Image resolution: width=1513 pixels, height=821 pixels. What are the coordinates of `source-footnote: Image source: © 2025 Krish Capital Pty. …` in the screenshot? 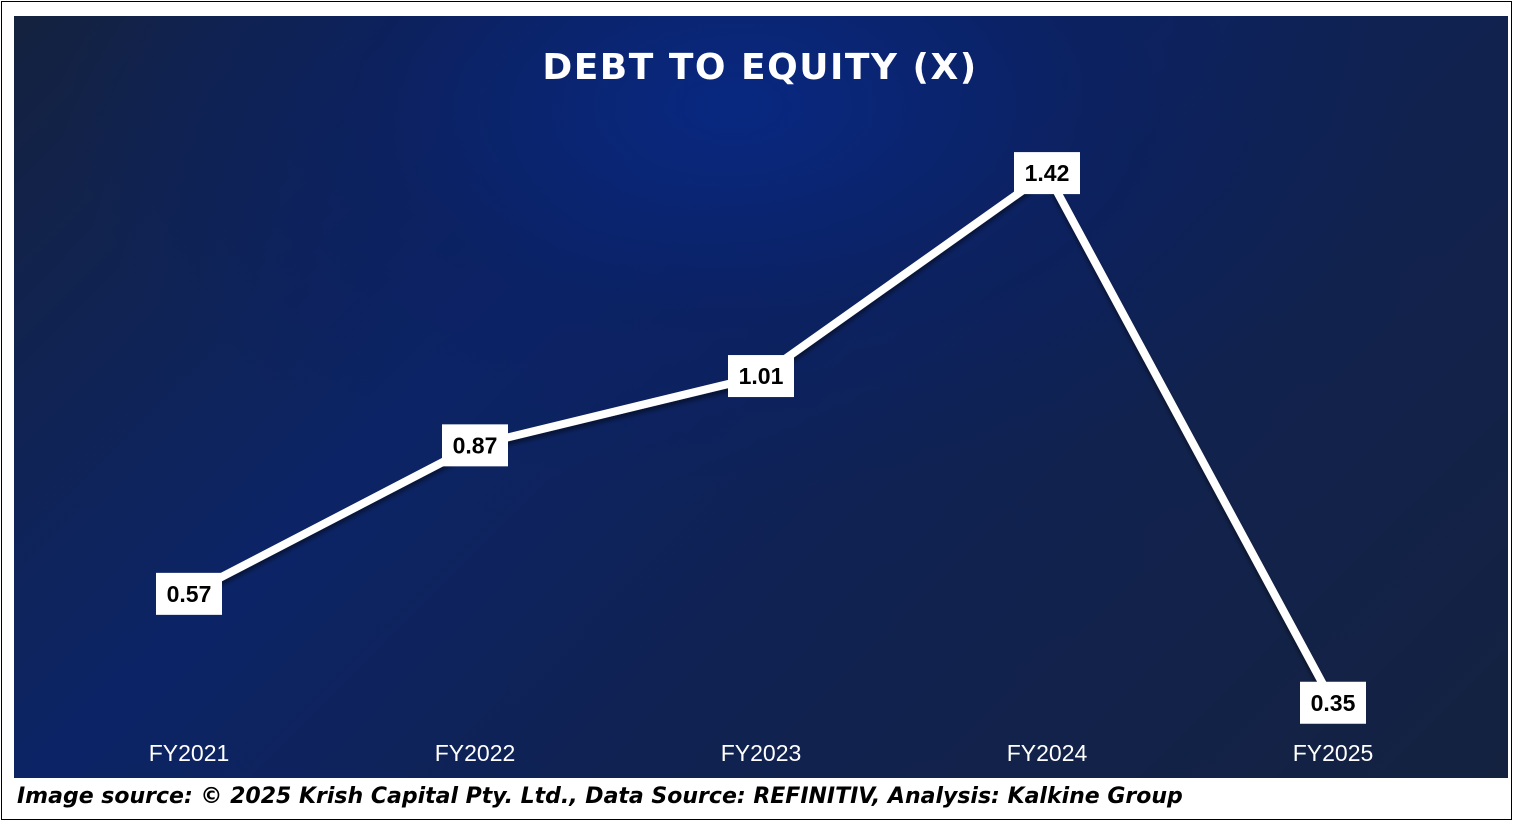 It's located at (600, 796).